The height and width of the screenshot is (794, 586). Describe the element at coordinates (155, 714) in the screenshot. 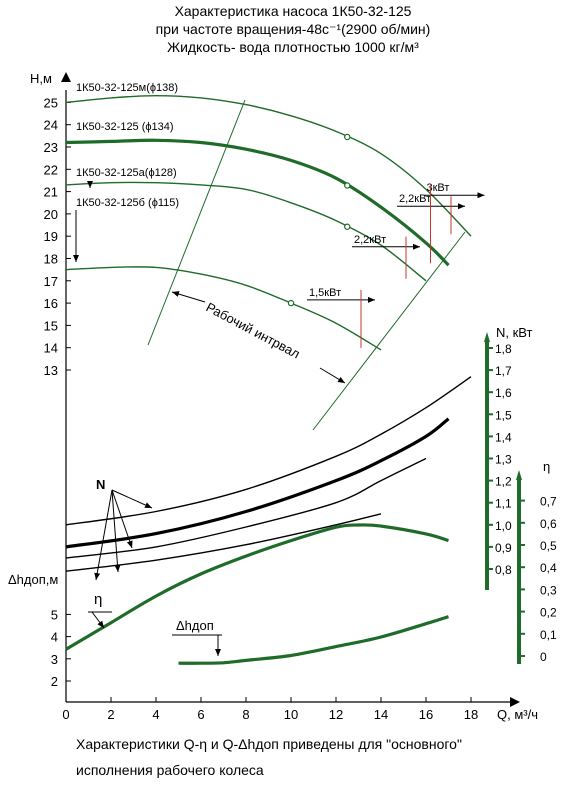

I see `q-tick-label: 4` at that location.